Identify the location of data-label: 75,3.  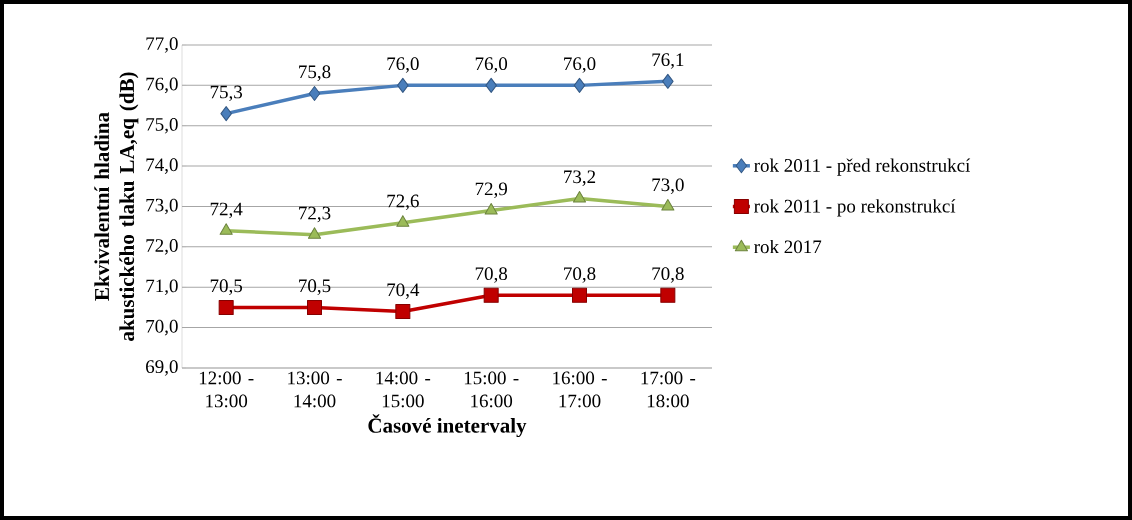
(226, 93).